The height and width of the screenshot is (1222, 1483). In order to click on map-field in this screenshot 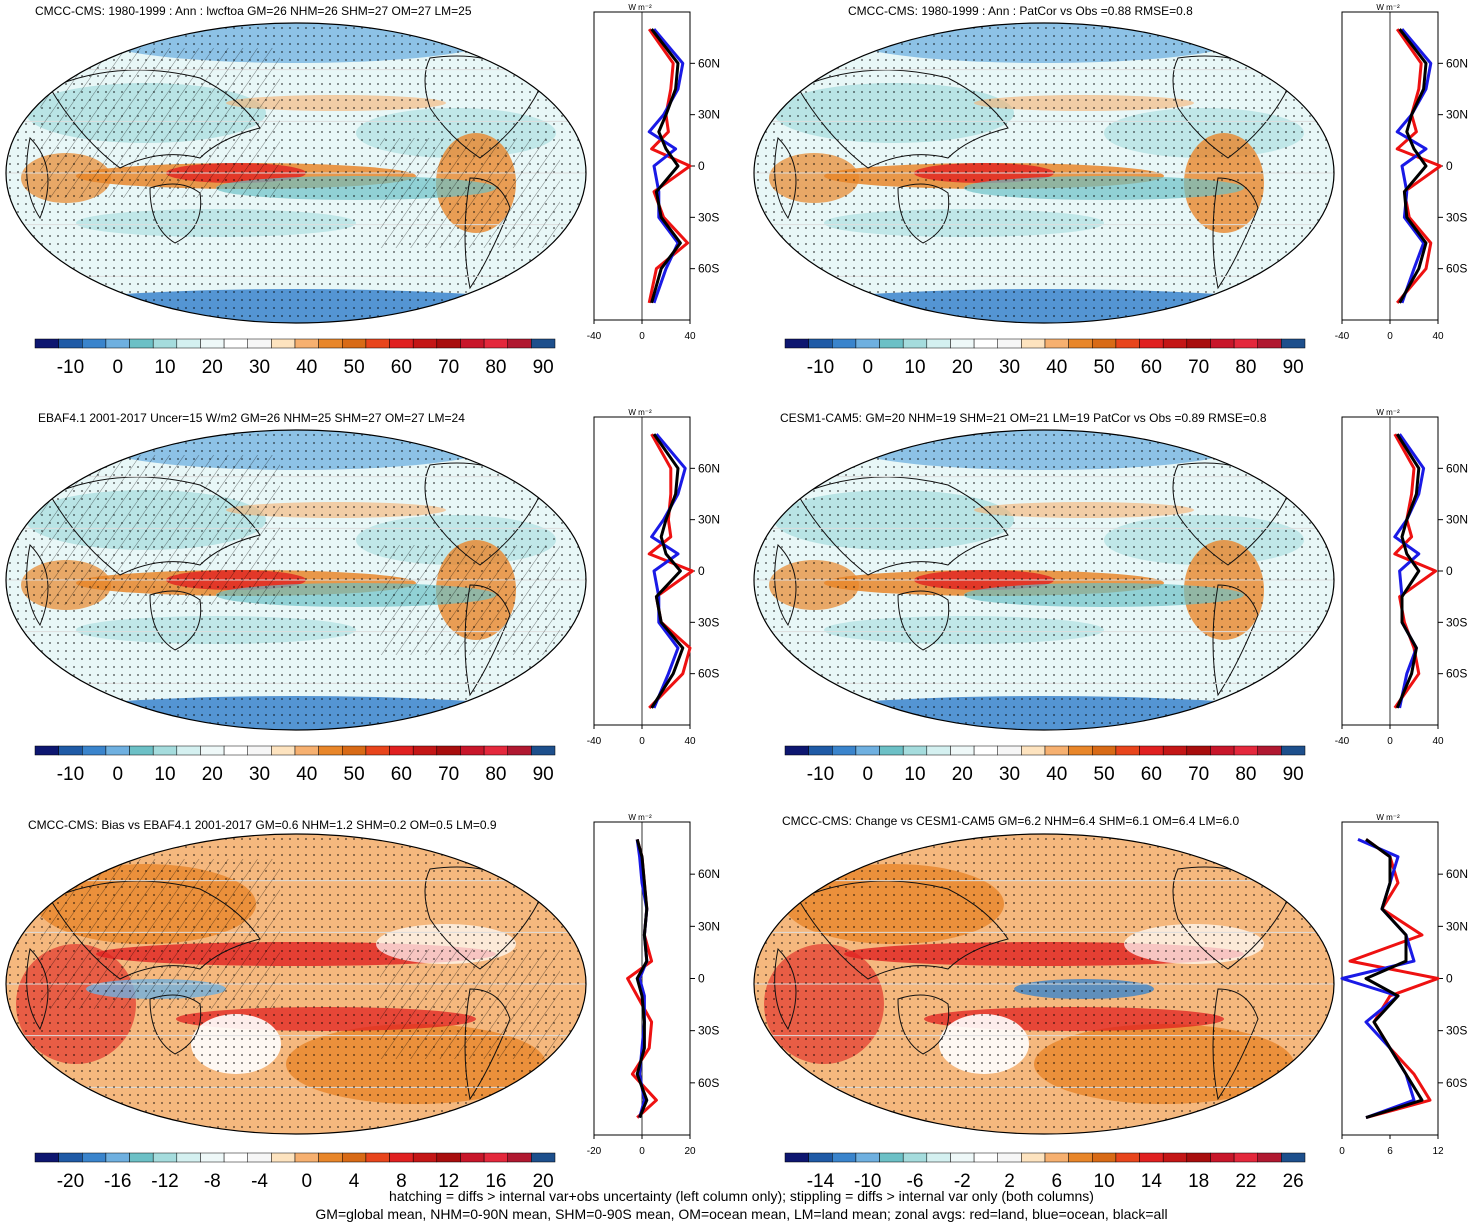, I will do `click(296, 173)`.